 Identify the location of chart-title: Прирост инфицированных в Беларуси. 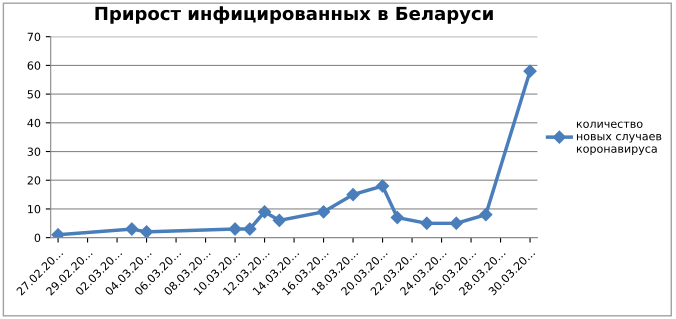
(294, 15).